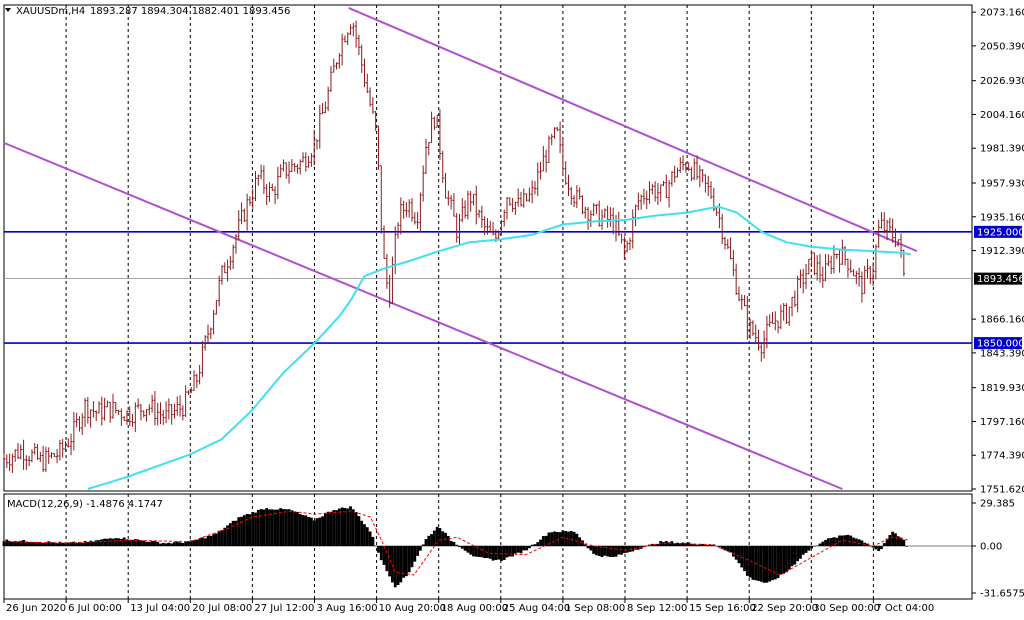 The width and height of the screenshot is (1024, 620). I want to click on x-tick-label: 26 Jun 2020, so click(36, 608).